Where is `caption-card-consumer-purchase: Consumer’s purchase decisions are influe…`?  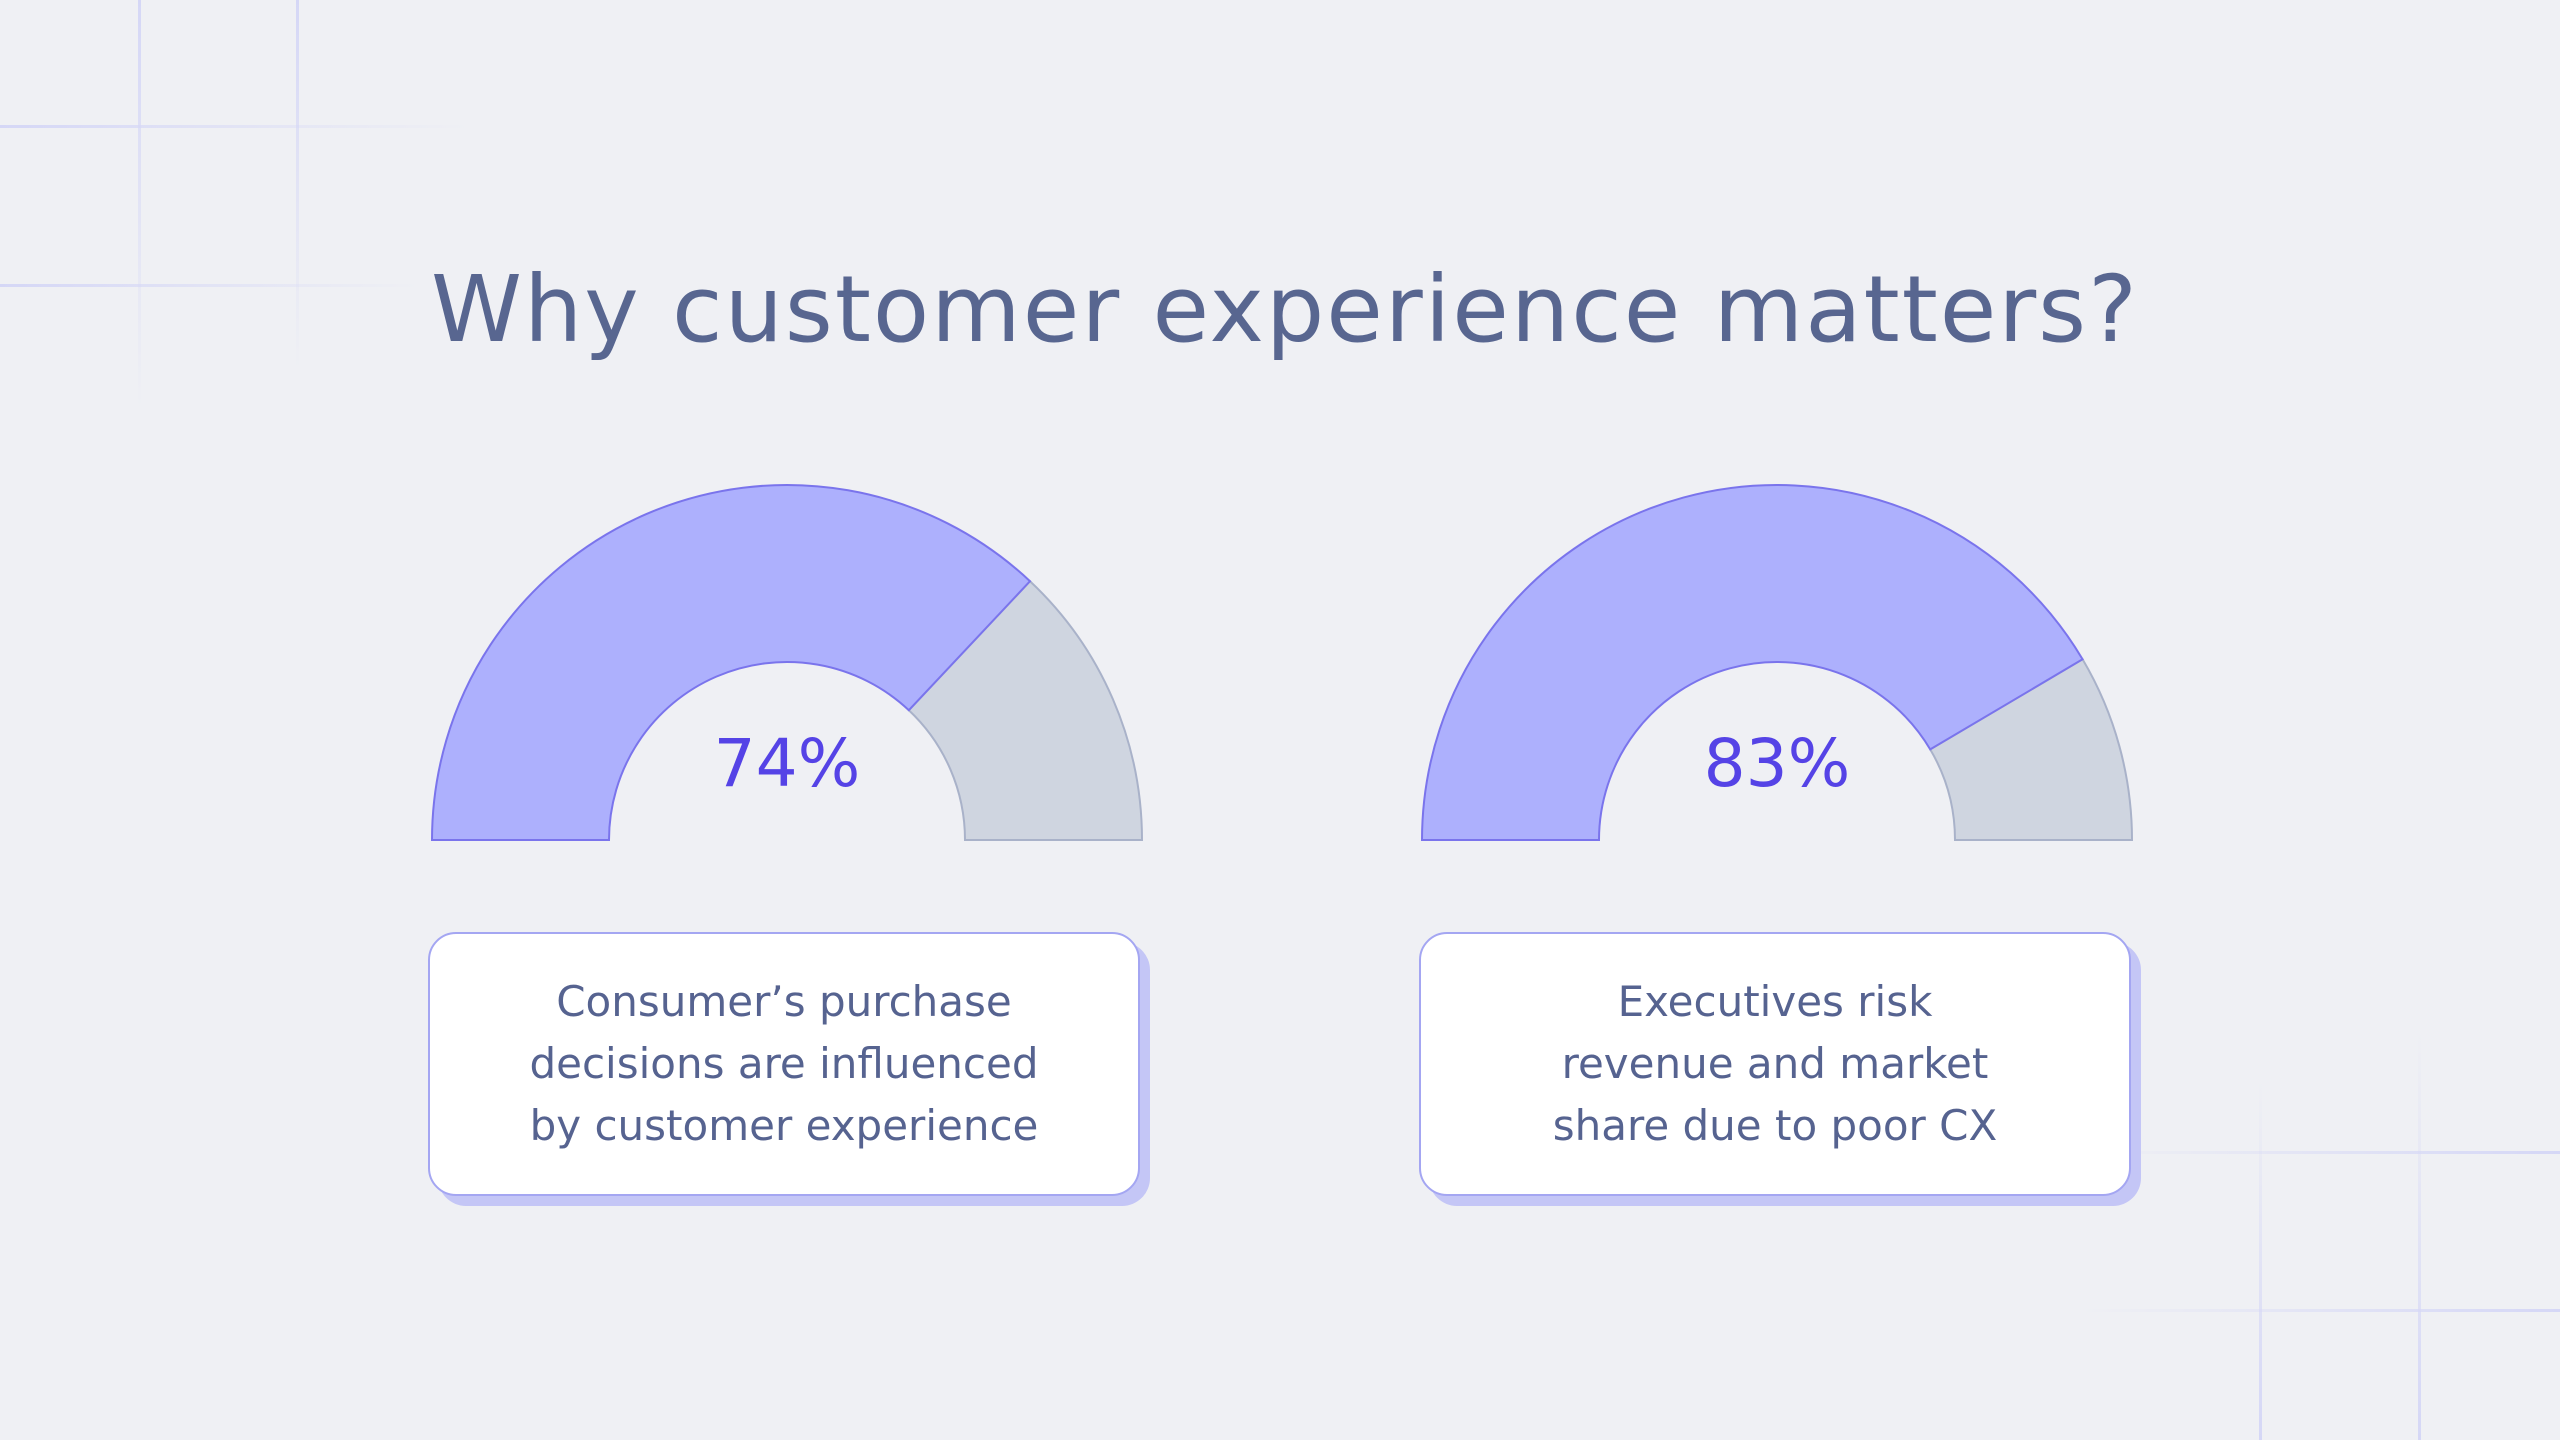 caption-card-consumer-purchase: Consumer’s purchase decisions are influe… is located at coordinates (789, 1069).